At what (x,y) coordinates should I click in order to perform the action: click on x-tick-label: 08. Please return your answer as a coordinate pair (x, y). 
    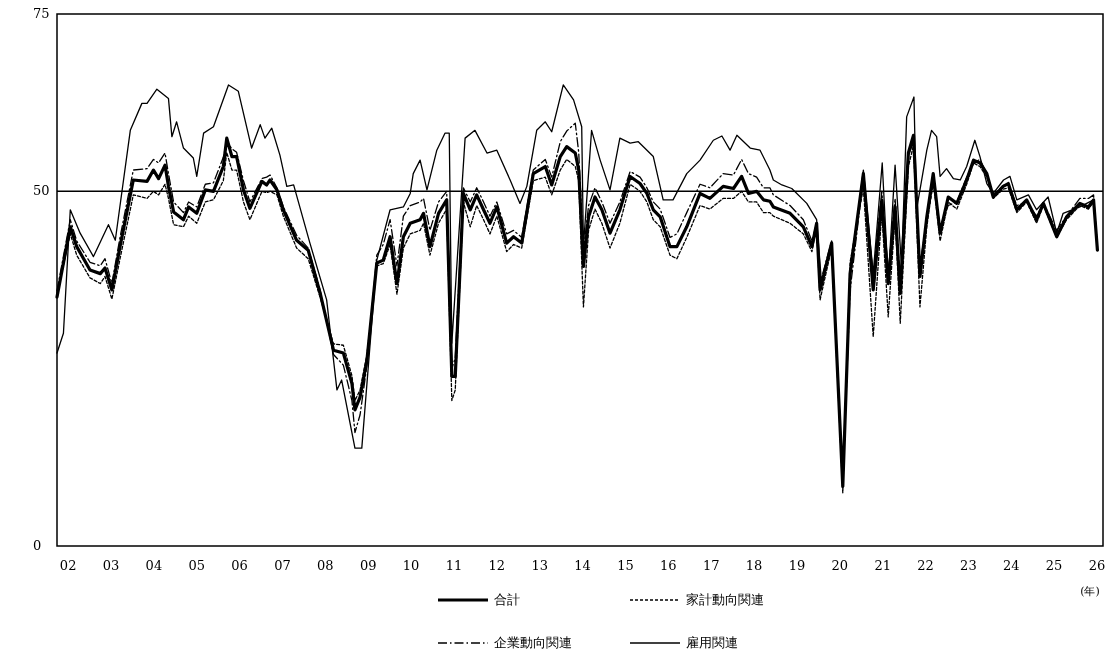
    Looking at the image, I should click on (325, 565).